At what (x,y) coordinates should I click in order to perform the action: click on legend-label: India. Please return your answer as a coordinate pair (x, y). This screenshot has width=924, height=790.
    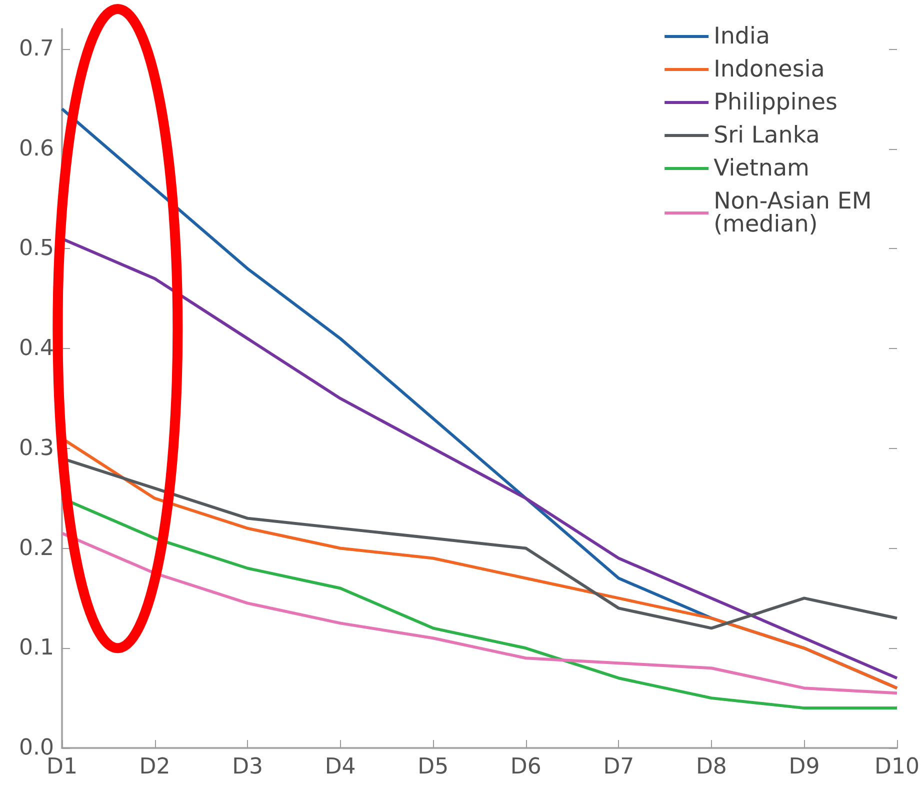
    Looking at the image, I should click on (742, 37).